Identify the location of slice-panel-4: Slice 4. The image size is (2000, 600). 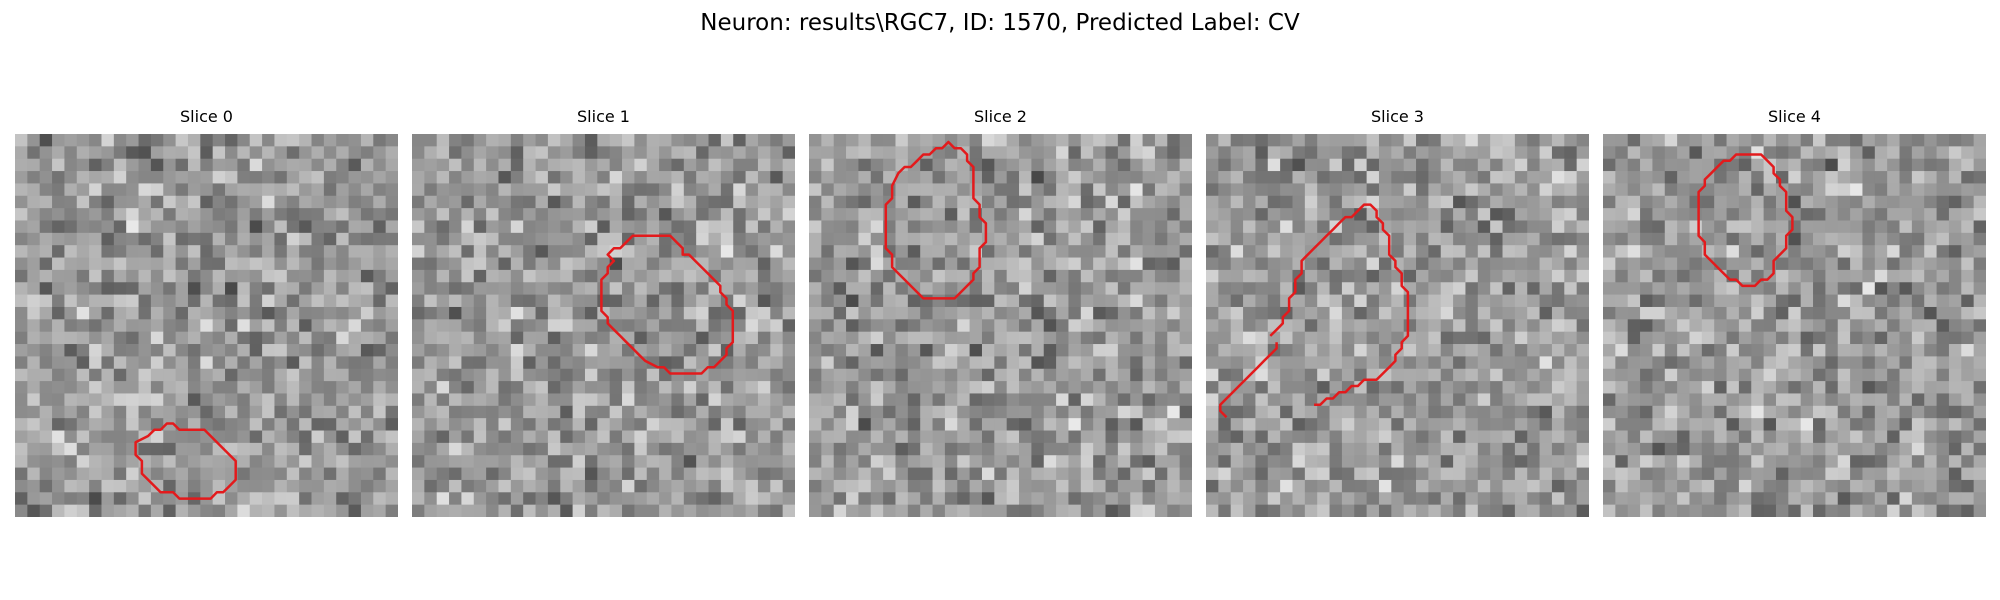
(1794, 316).